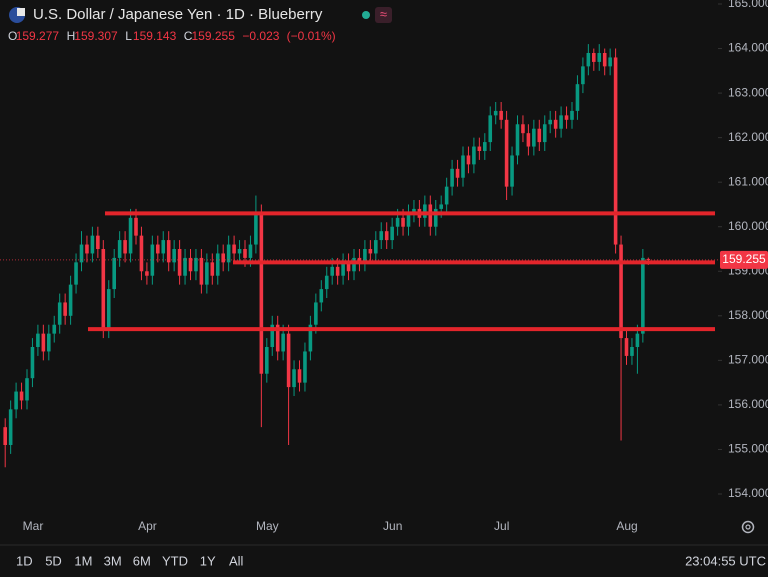  I want to click on x-tick-label: Mar, so click(33, 526).